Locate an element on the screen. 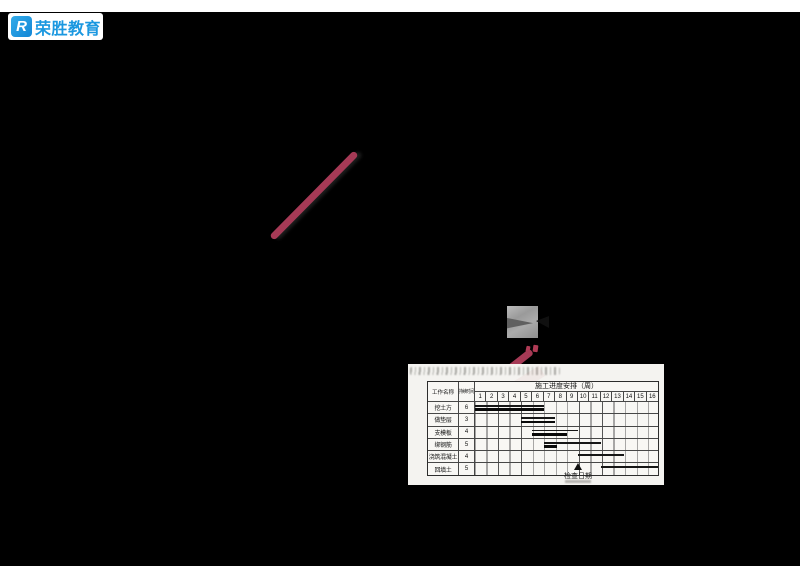 Image resolution: width=800 pixels, height=566 pixels. week-header: 7 is located at coordinates (550, 396).